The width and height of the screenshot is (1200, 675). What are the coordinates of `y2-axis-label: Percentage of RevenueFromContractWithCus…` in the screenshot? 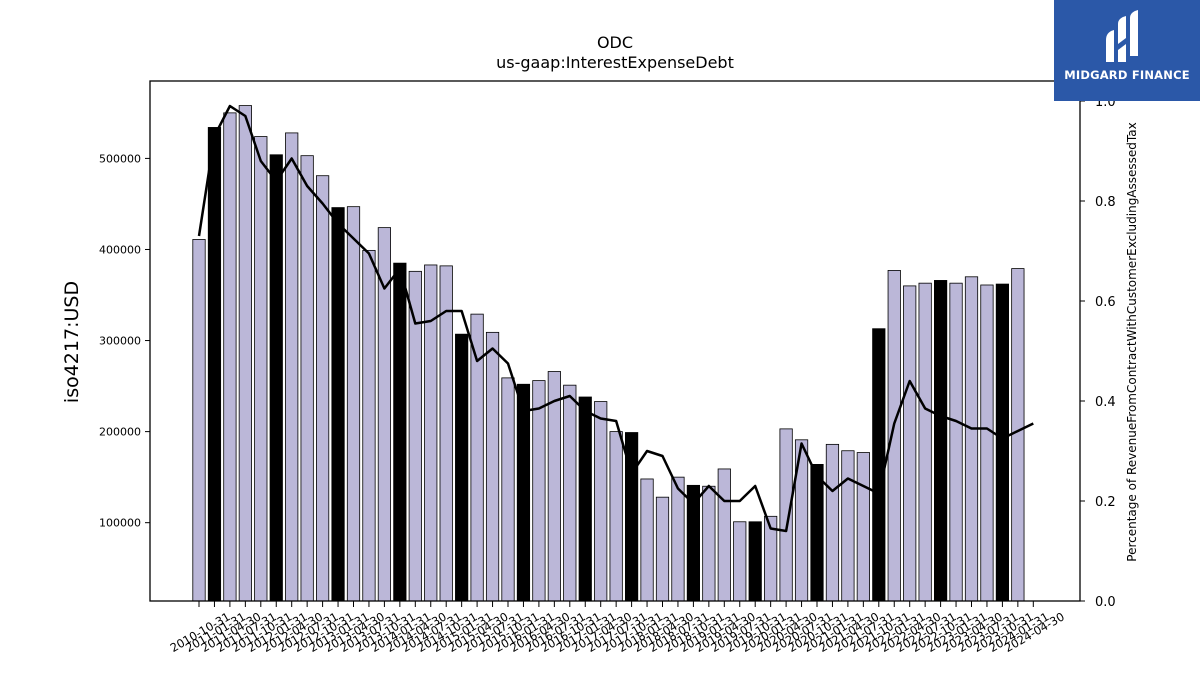 It's located at (1132, 341).